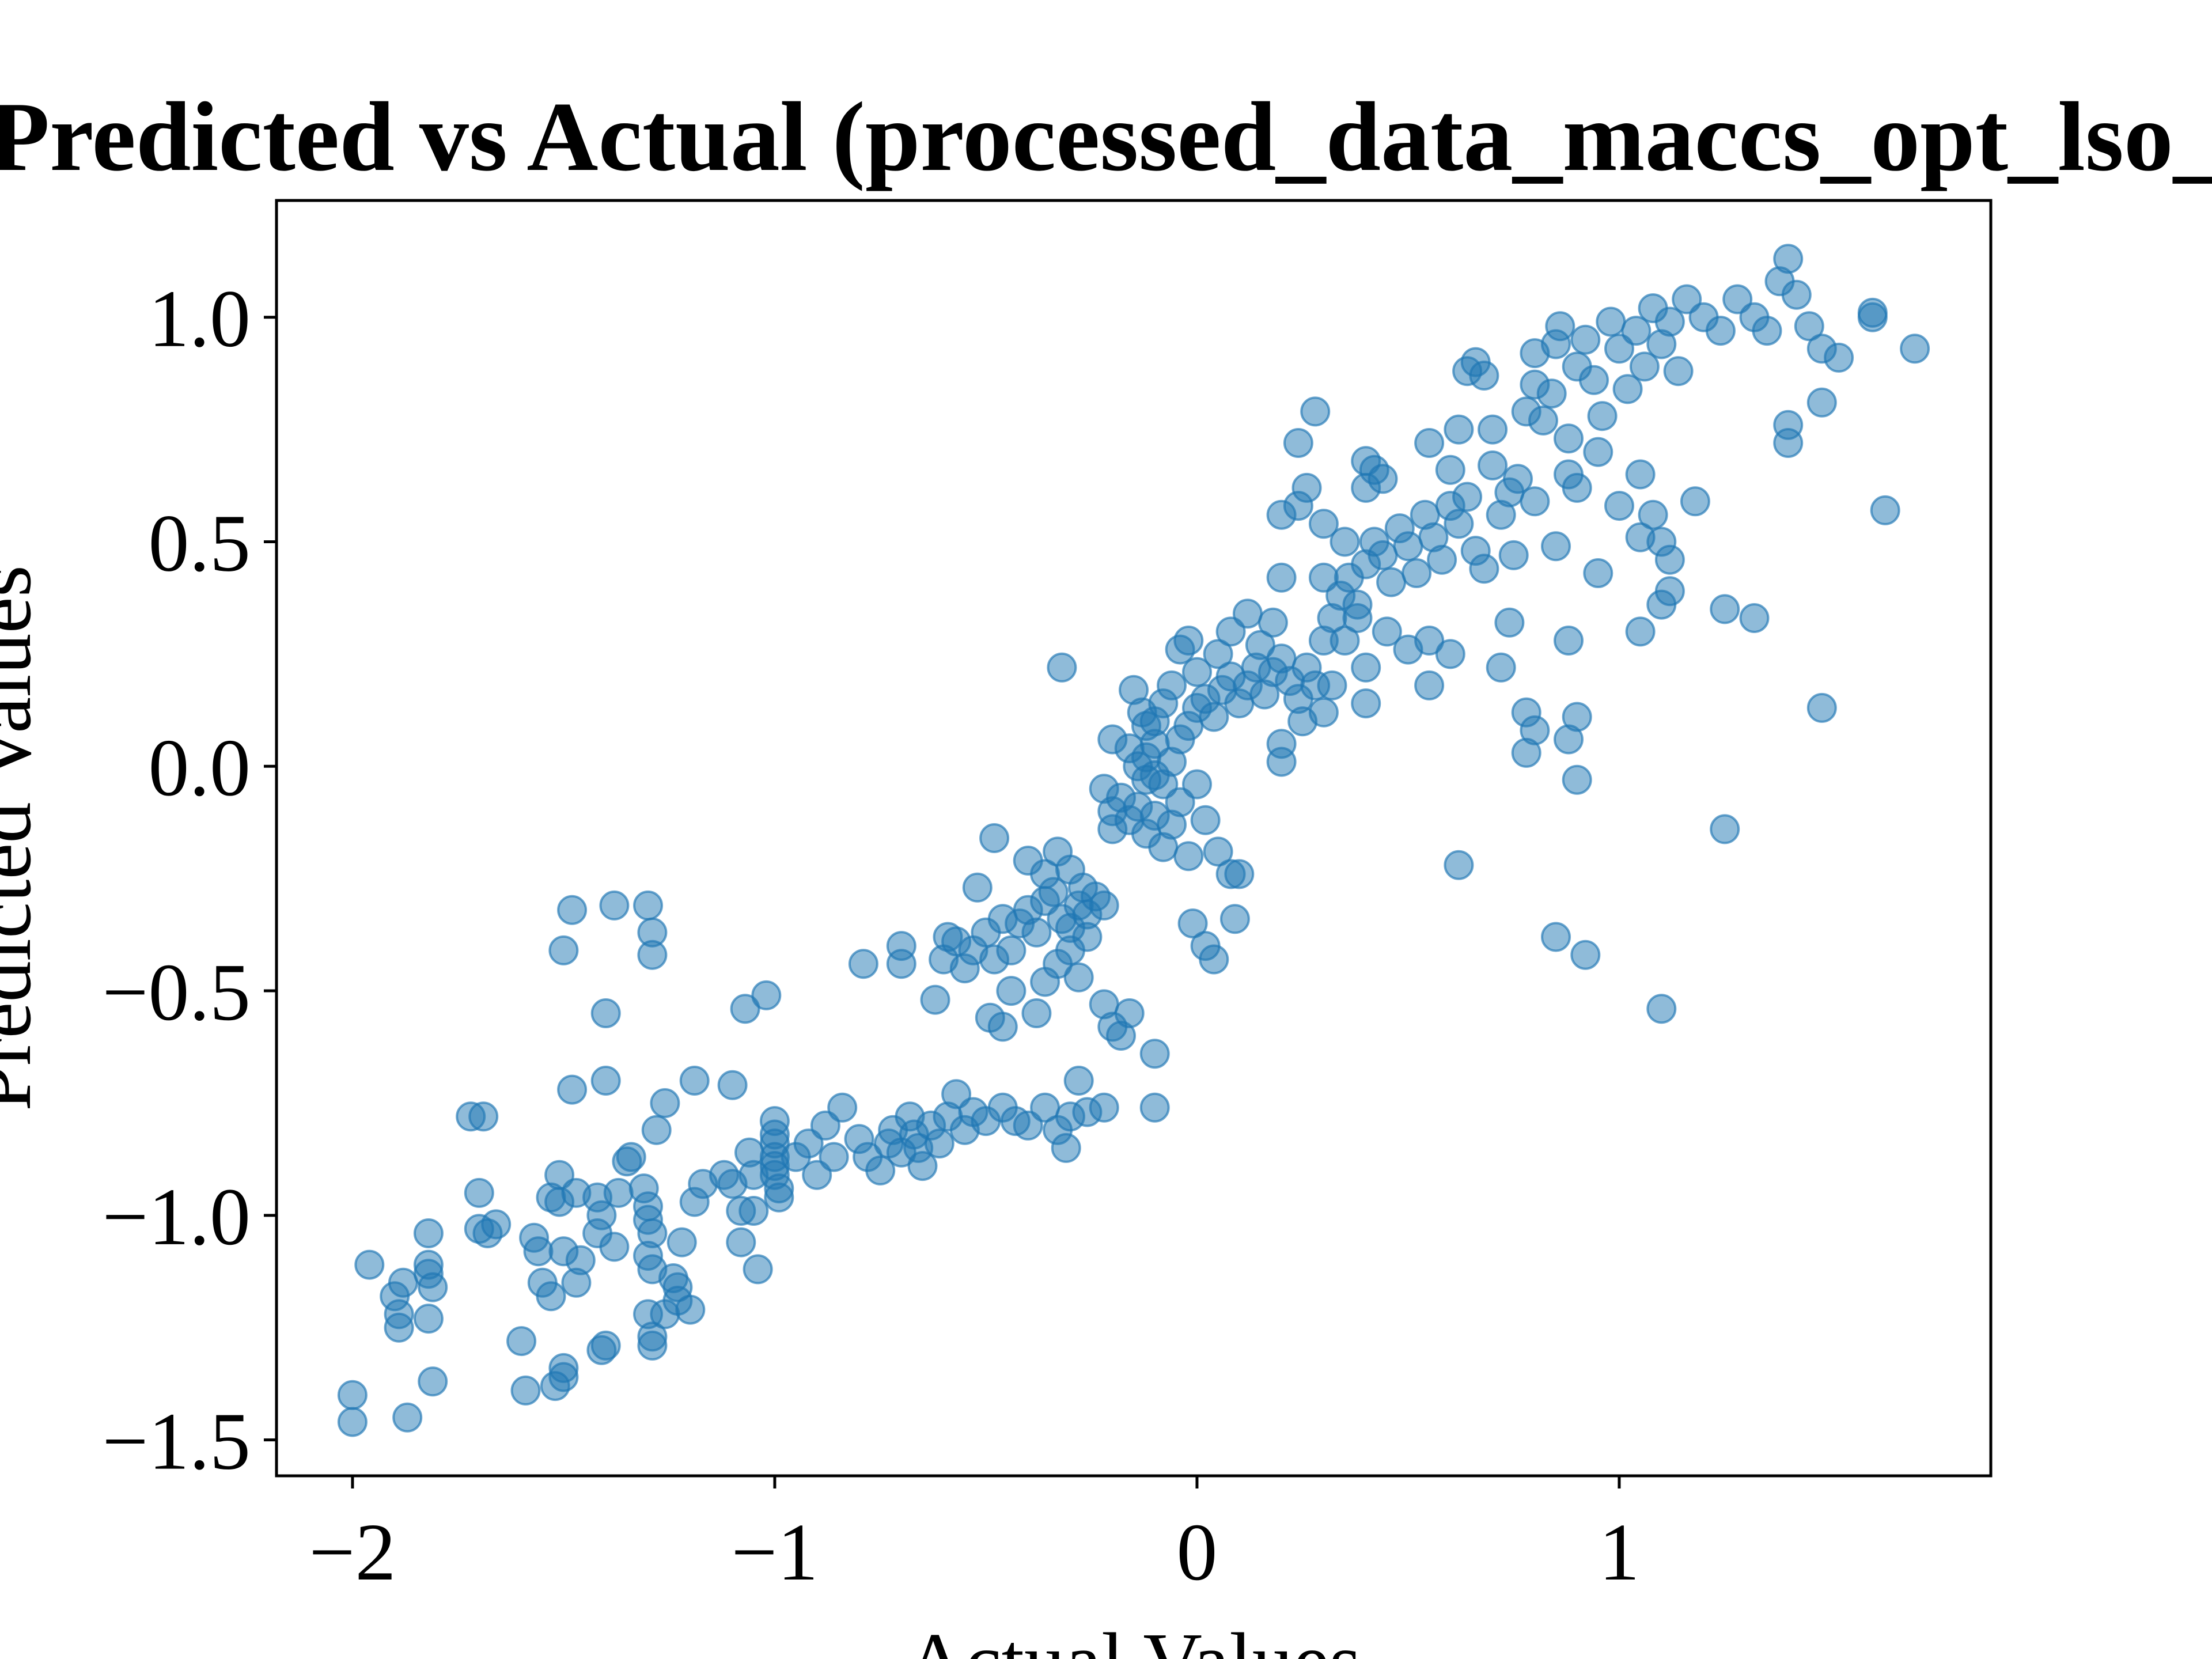 The image size is (2212, 1659). What do you see at coordinates (774, 1551) in the screenshot?
I see `x-tick-label-1: −1` at bounding box center [774, 1551].